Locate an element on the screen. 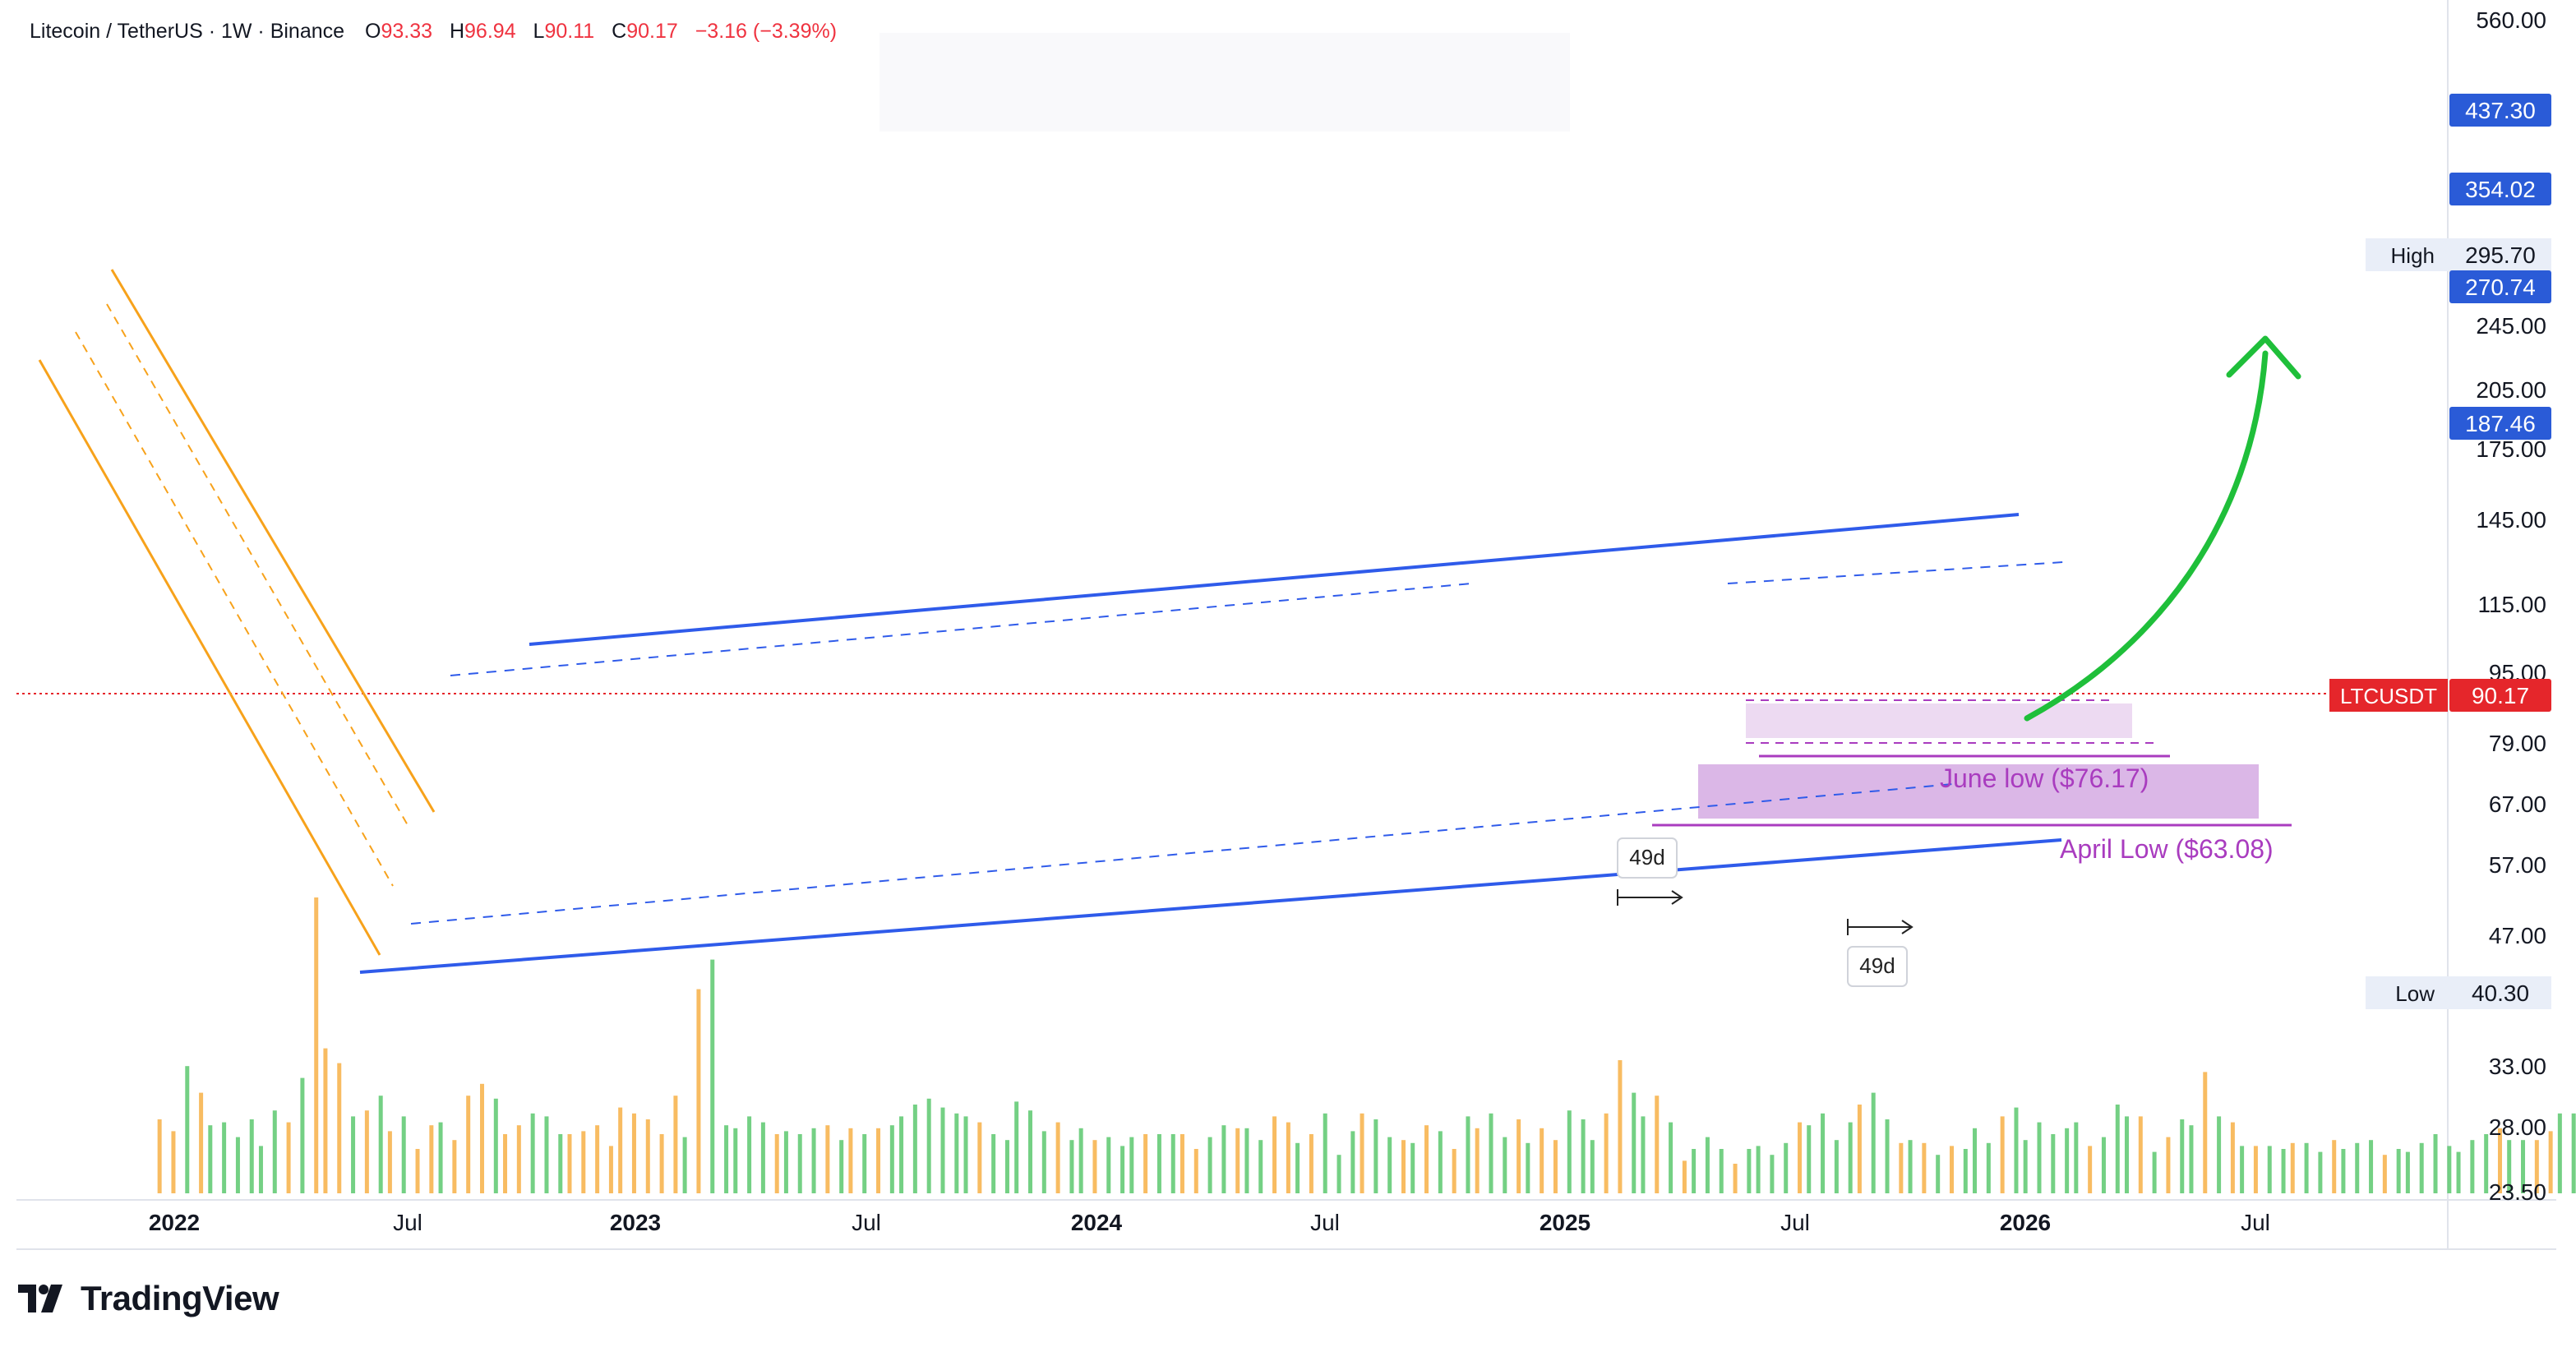 Image resolution: width=2576 pixels, height=1347 pixels. y-tick-label-13: 23.50 is located at coordinates (2517, 1192).